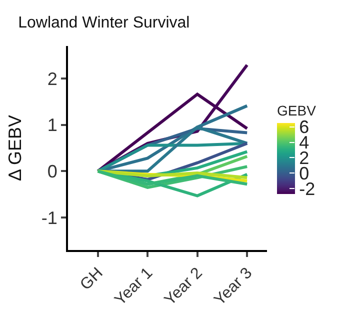 This screenshot has width=362, height=321. I want to click on x-tick-label: Year 2, so click(184, 286).